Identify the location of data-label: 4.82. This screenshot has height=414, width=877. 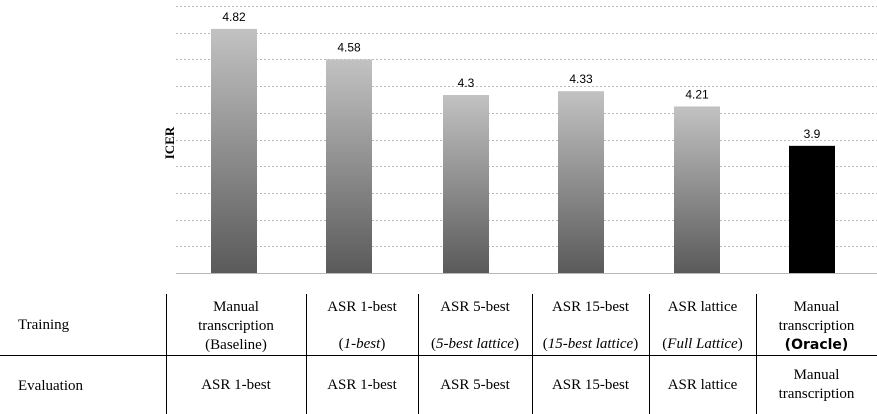
(234, 17).